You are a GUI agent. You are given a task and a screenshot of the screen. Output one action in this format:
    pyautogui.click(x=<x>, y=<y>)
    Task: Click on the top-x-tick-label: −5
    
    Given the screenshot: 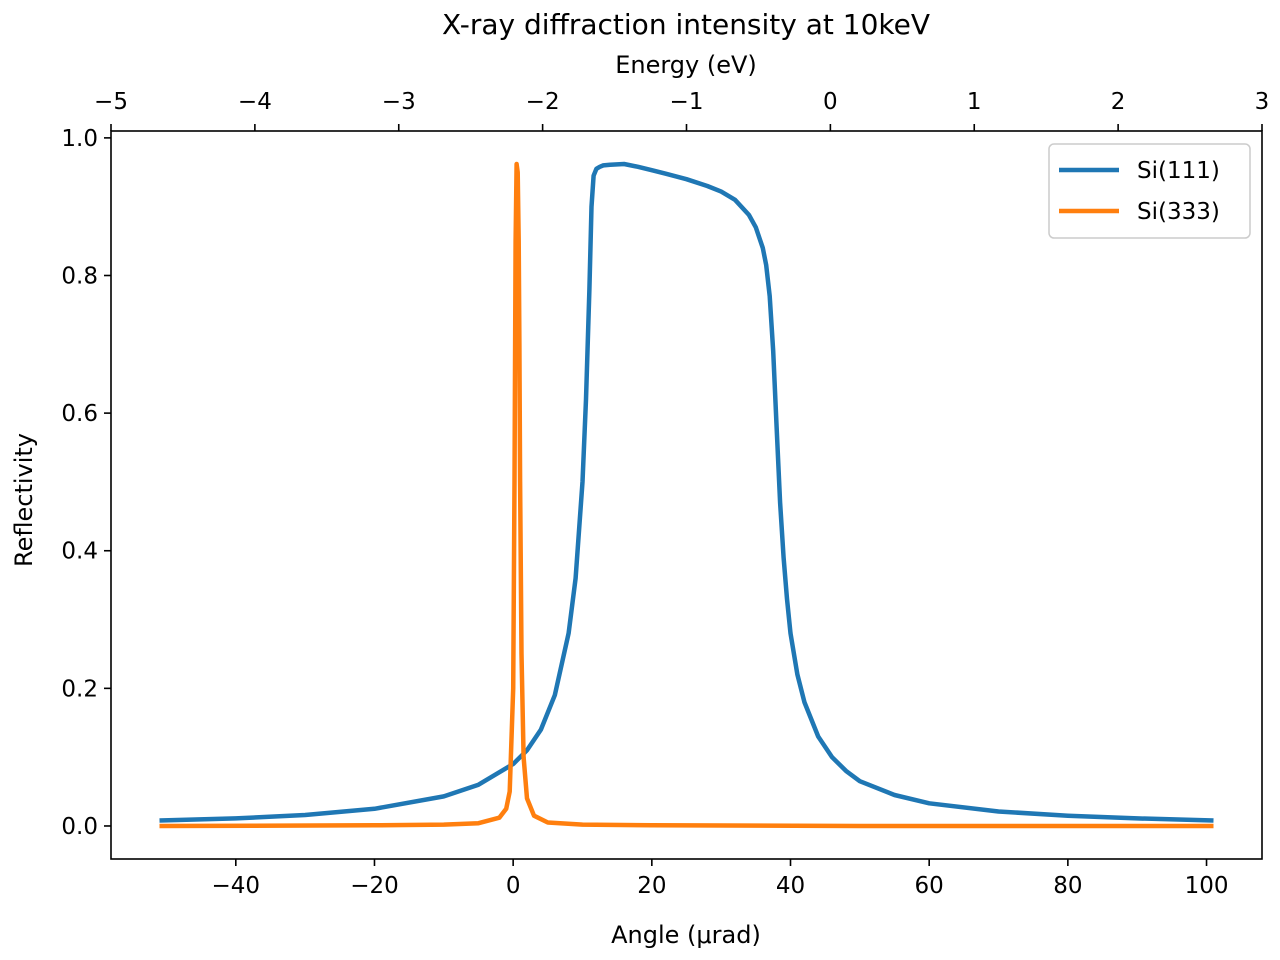 What is the action you would take?
    pyautogui.click(x=111, y=102)
    